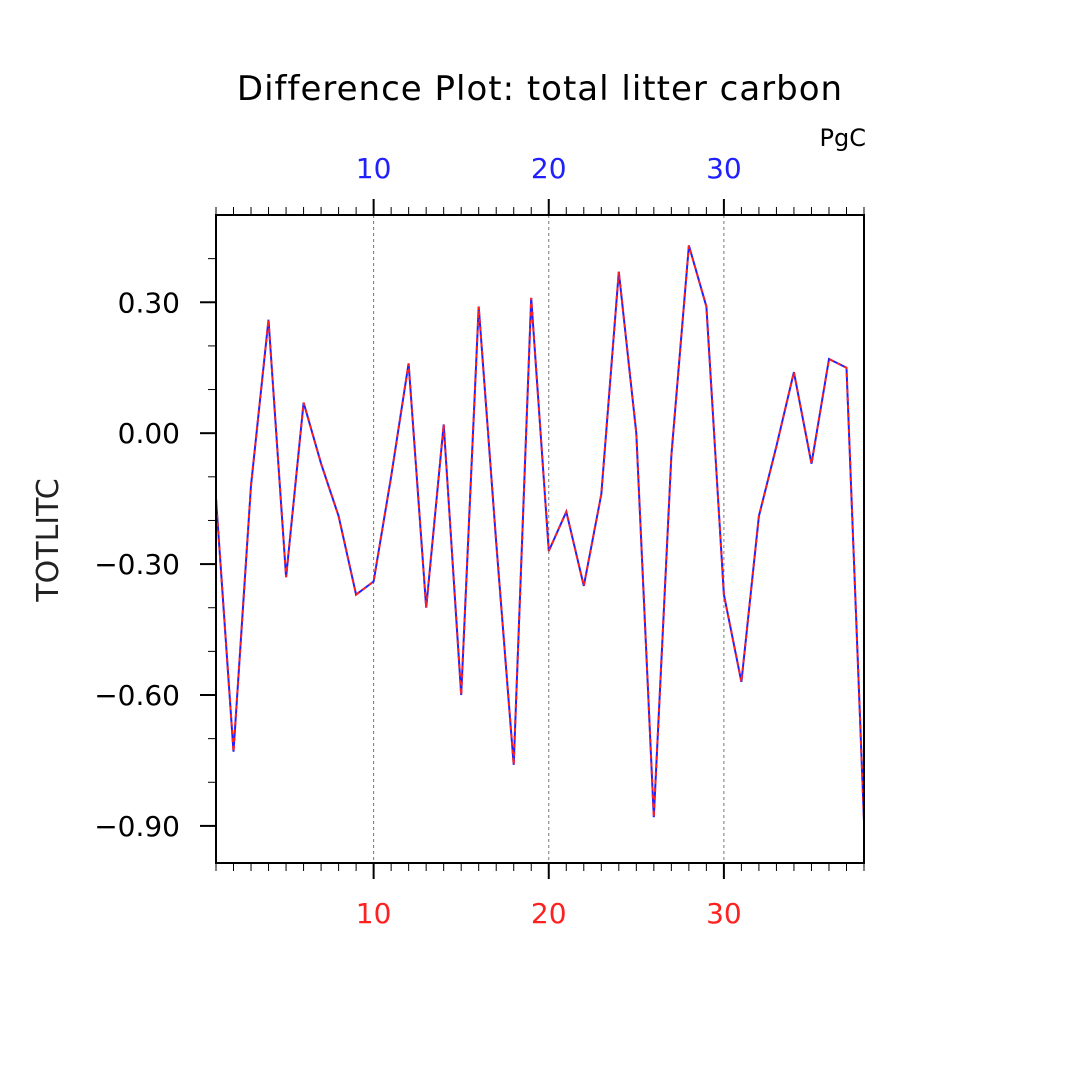 The height and width of the screenshot is (1080, 1080). Describe the element at coordinates (149, 302) in the screenshot. I see `y-tick-label: 0.30` at that location.